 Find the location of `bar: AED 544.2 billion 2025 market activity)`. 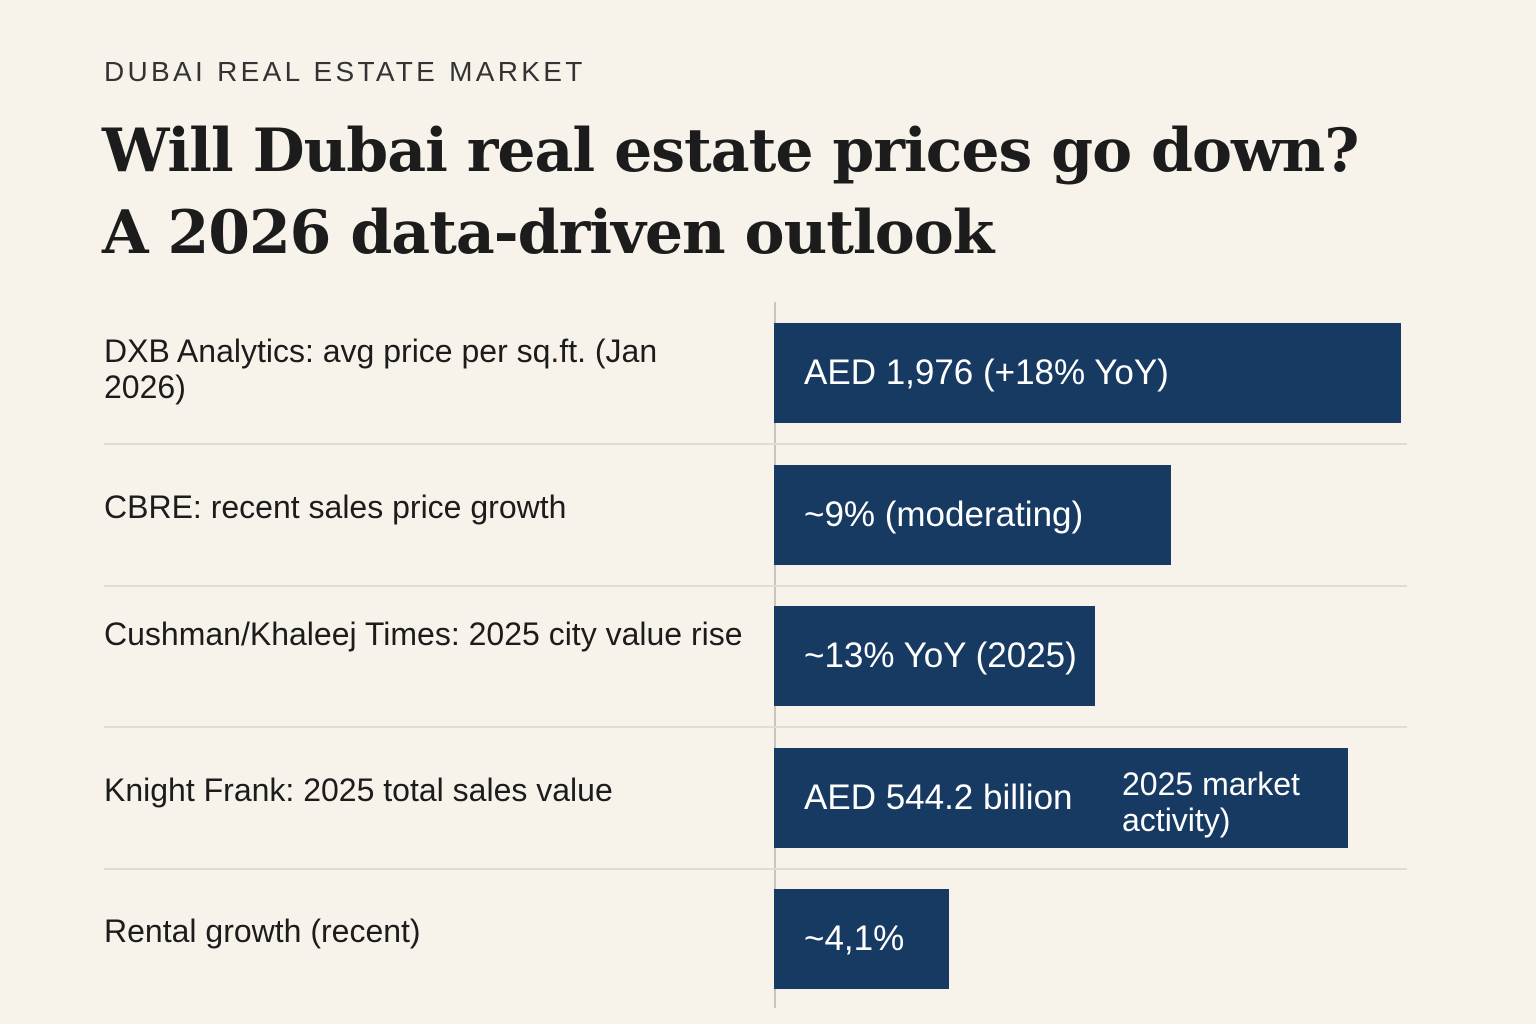

bar: AED 544.2 billion 2025 market activity) is located at coordinates (1061, 798).